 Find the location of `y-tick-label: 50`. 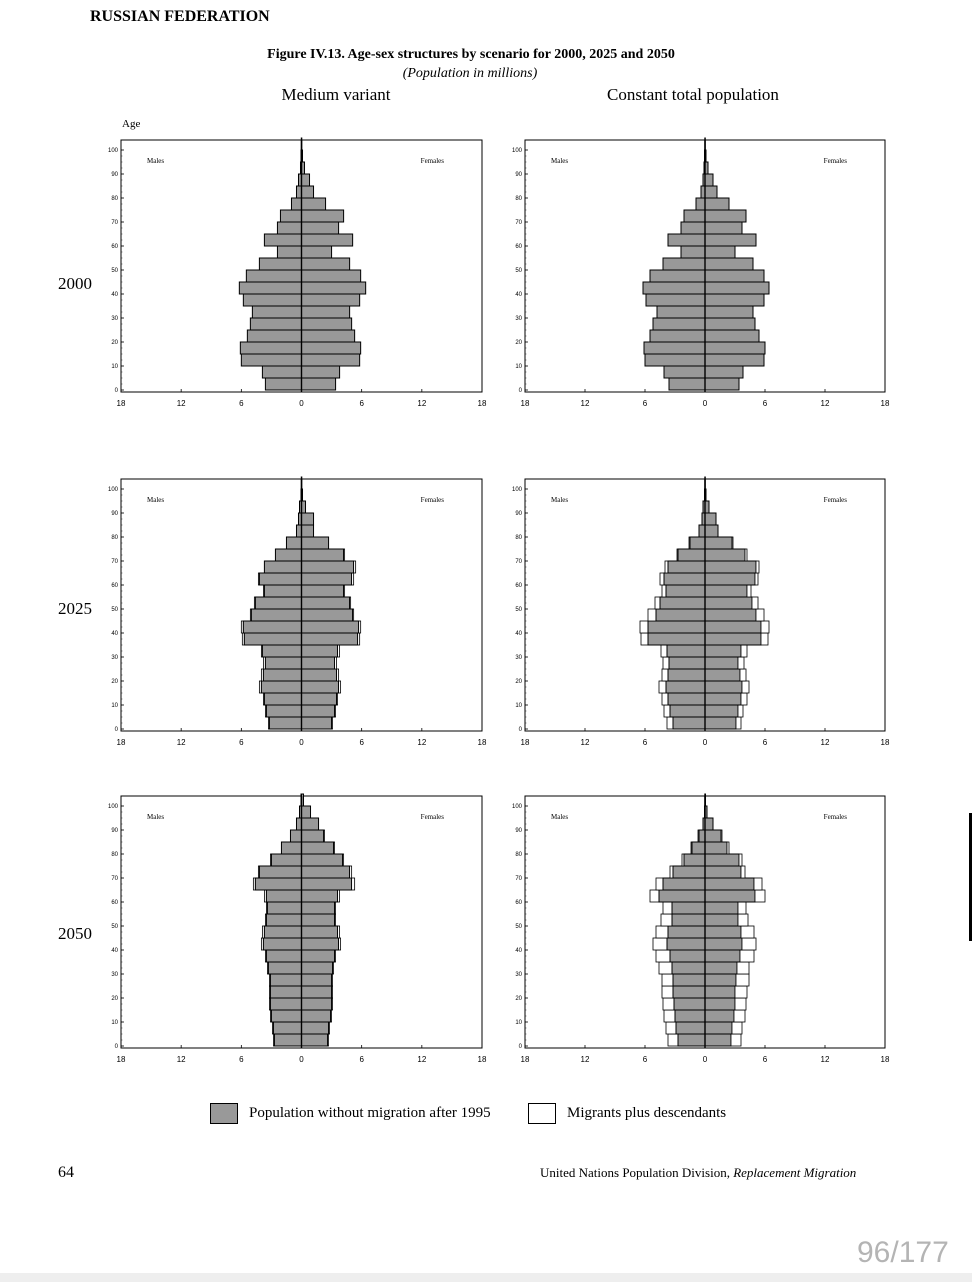

y-tick-label: 50 is located at coordinates (518, 610).